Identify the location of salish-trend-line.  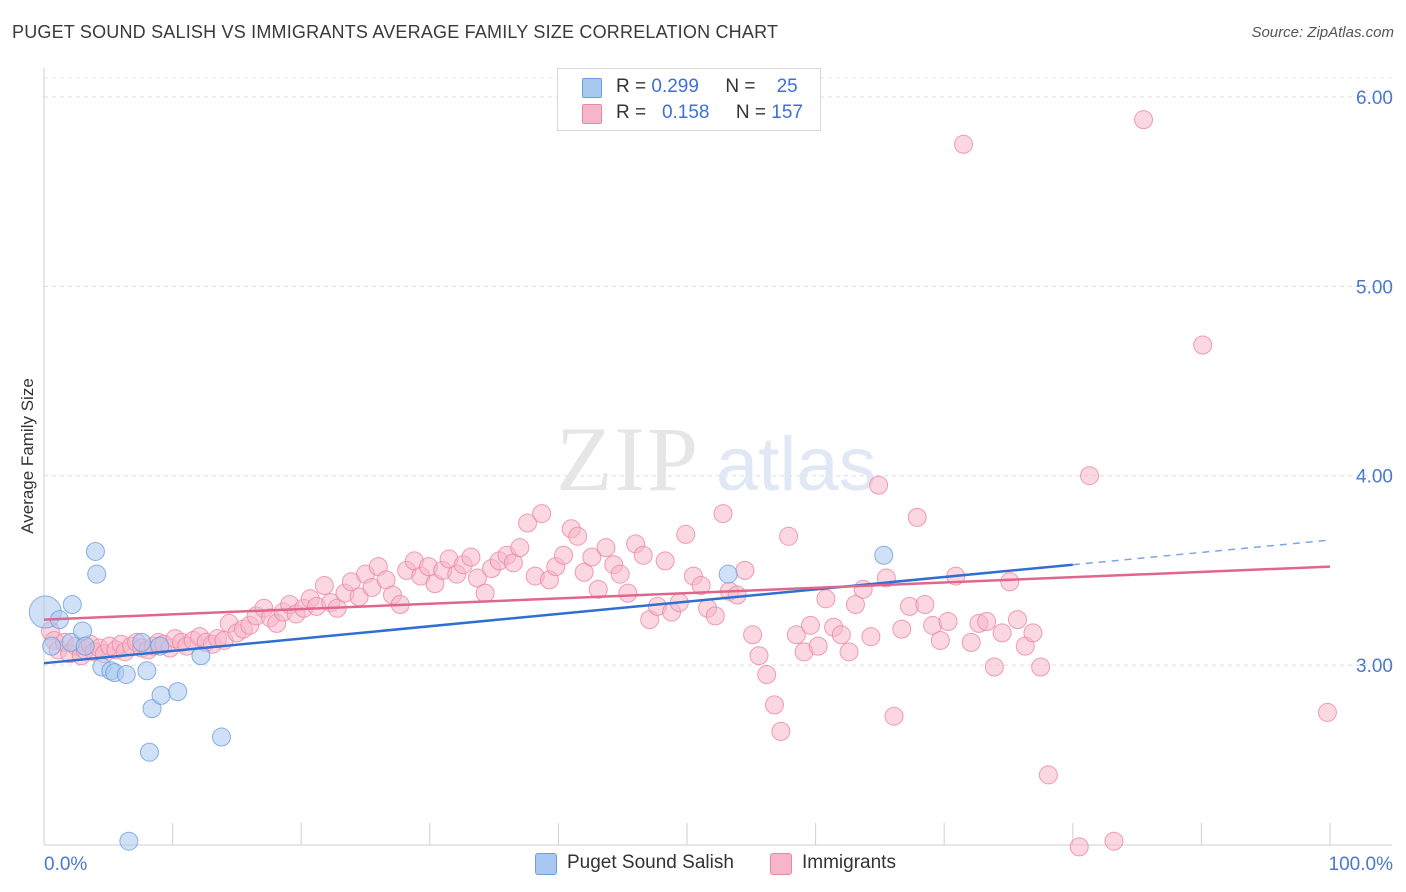
(558, 614).